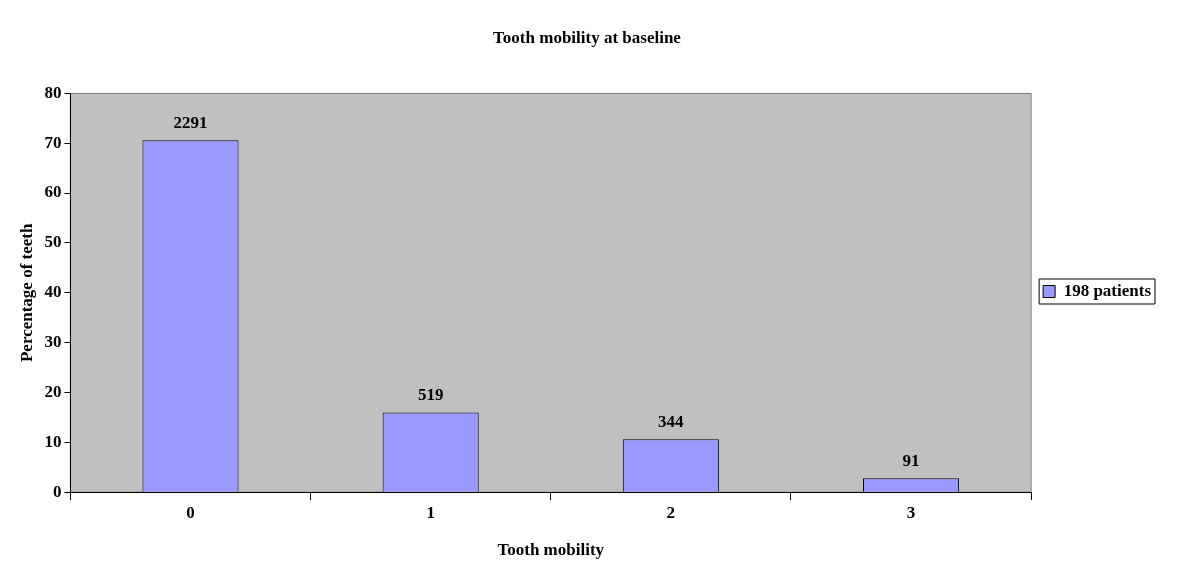 The image size is (1179, 578). Describe the element at coordinates (53, 292) in the screenshot. I see `y-tick-label: 40` at that location.